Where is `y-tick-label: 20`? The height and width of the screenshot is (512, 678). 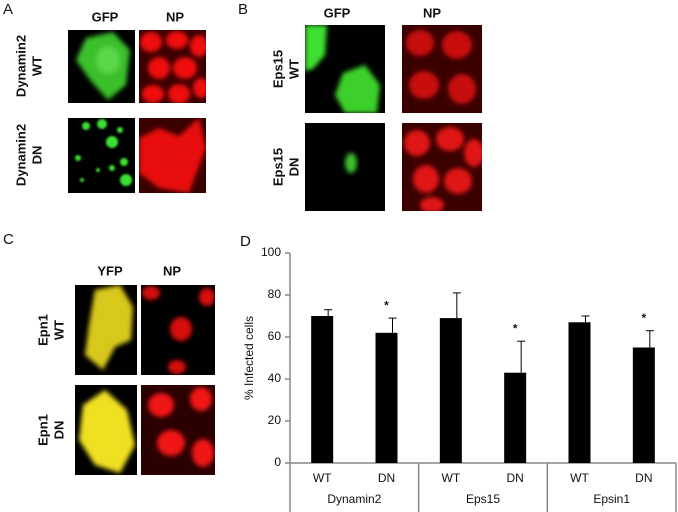 y-tick-label: 20 is located at coordinates (275, 420).